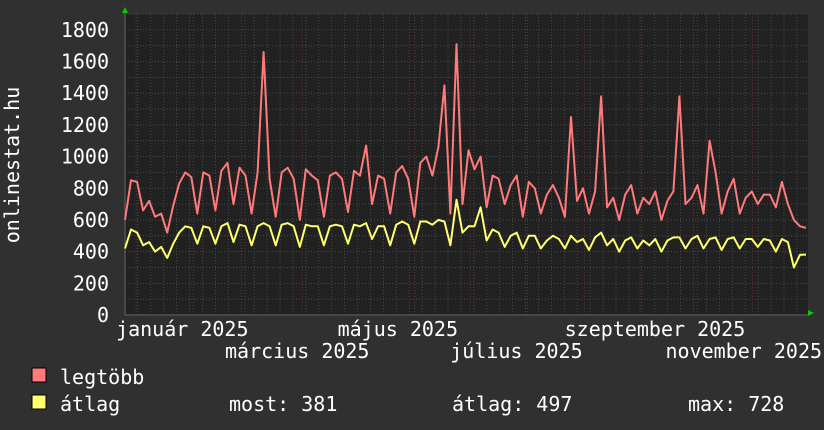  Describe the element at coordinates (398, 329) in the screenshot. I see `x-tick-label: május 2025` at that location.